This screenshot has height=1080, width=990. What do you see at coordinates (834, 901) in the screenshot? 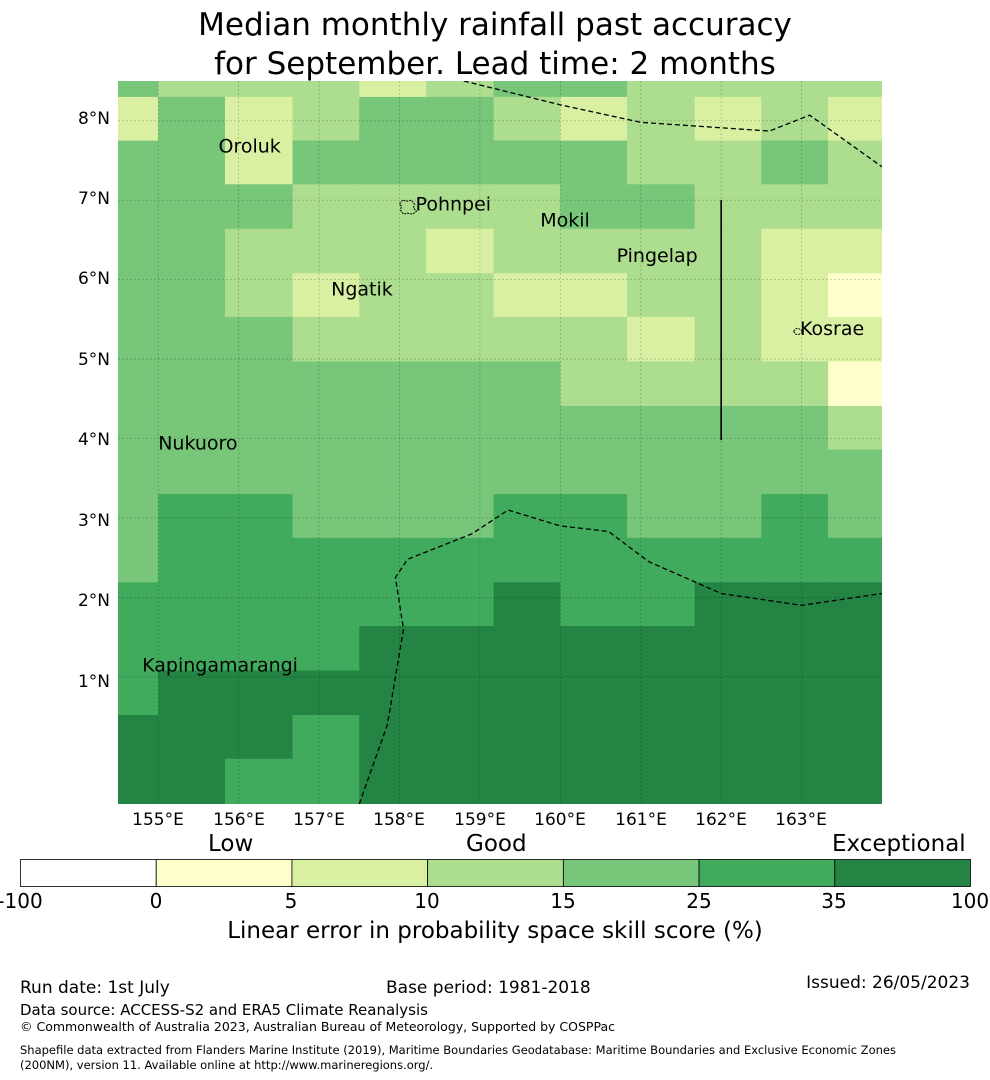
I see `cbar-tick-35: 35` at bounding box center [834, 901].